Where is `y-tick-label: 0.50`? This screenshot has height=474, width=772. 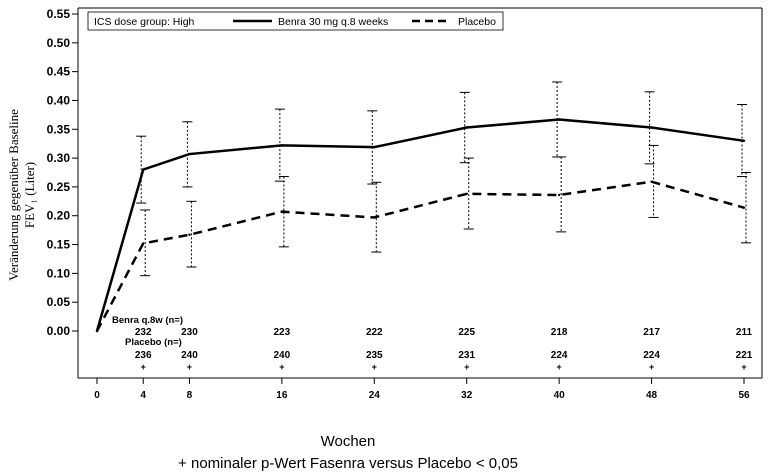
y-tick-label: 0.50 is located at coordinates (59, 43).